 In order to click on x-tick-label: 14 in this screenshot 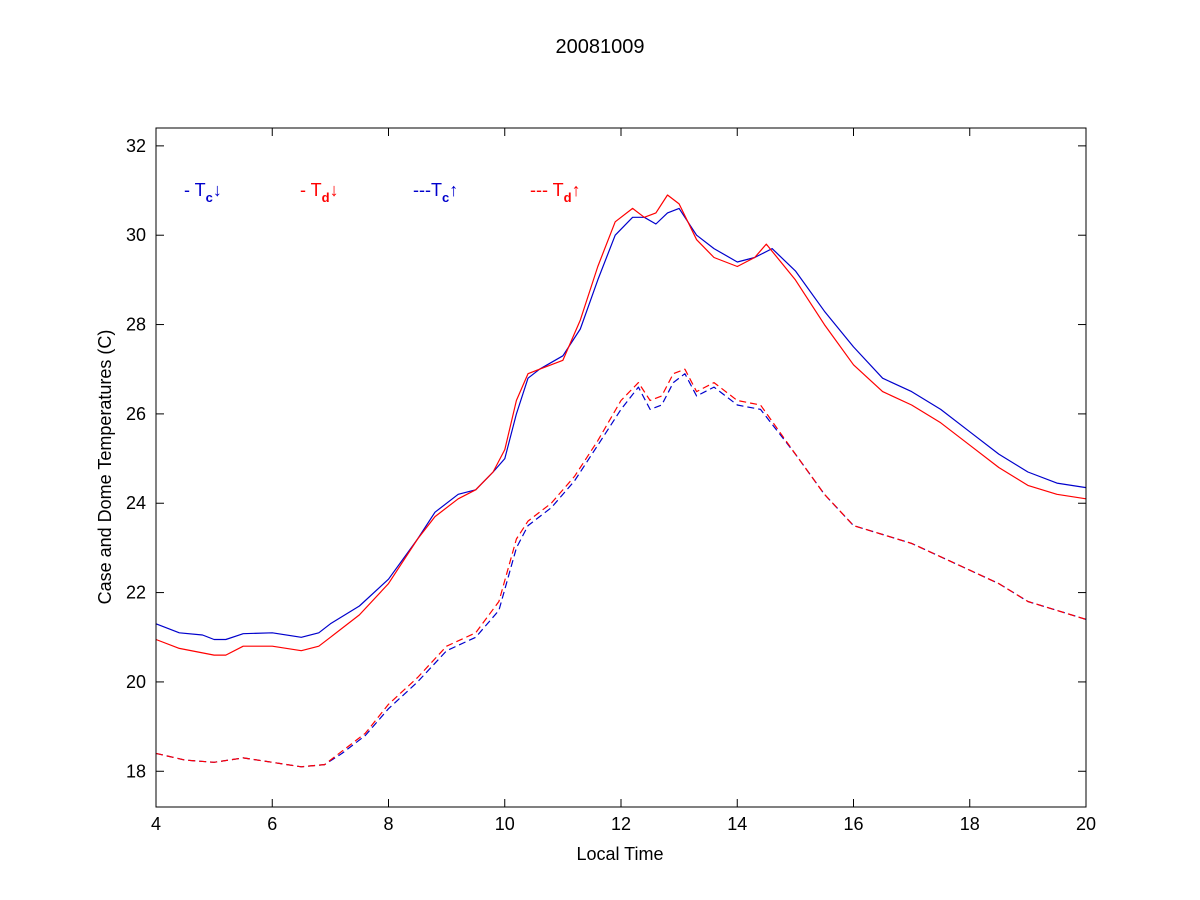, I will do `click(737, 824)`.